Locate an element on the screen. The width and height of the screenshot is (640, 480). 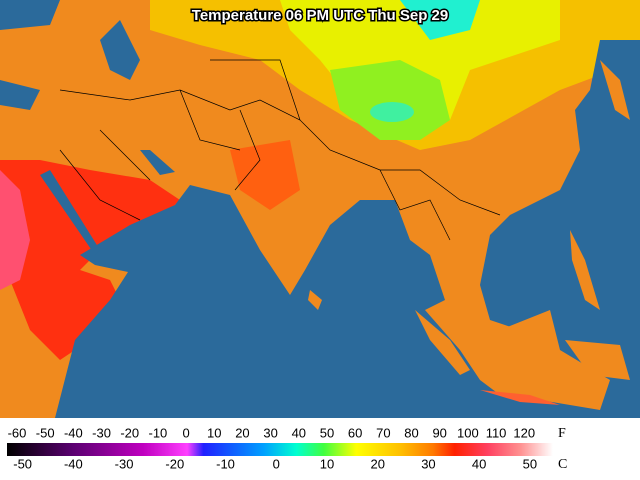
red-sea is located at coordinates (70, 212).